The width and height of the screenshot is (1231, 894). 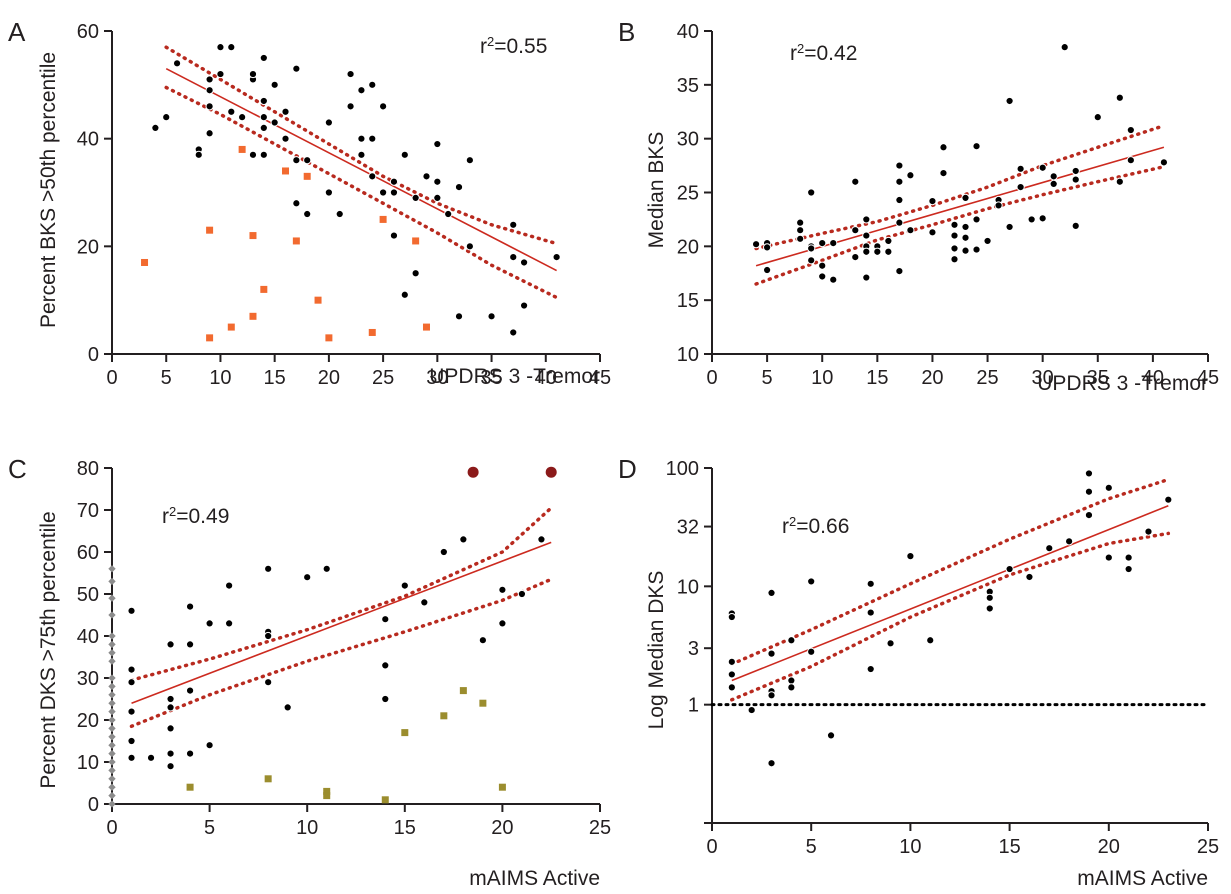 What do you see at coordinates (1109, 847) in the screenshot?
I see `x-tick-label: 20` at bounding box center [1109, 847].